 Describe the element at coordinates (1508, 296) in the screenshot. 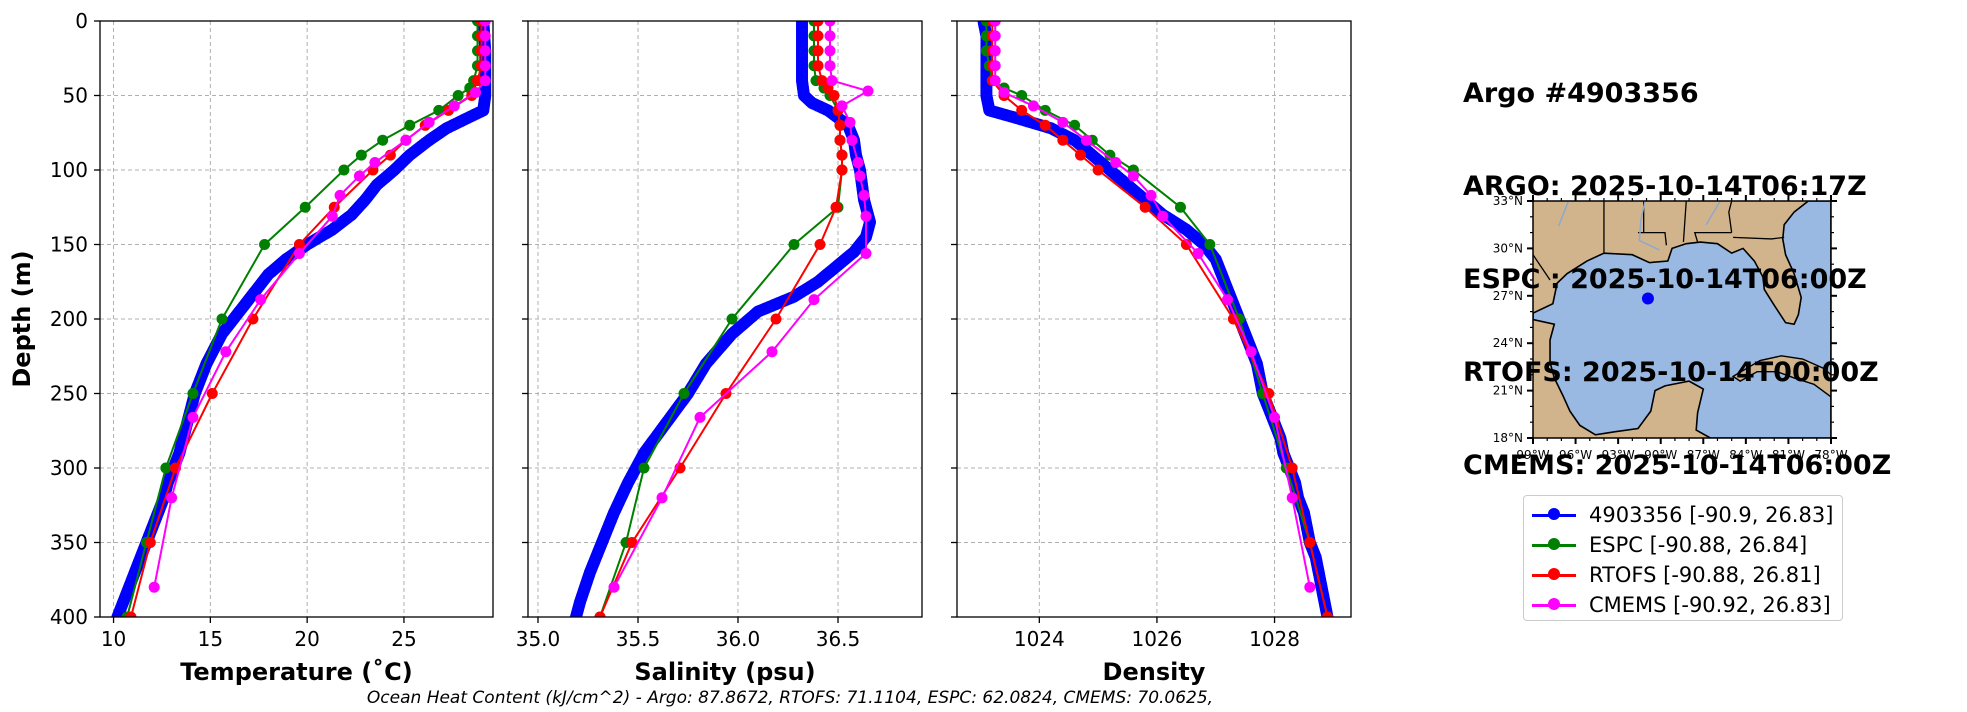

I see `map-lat-label: 27°N` at that location.